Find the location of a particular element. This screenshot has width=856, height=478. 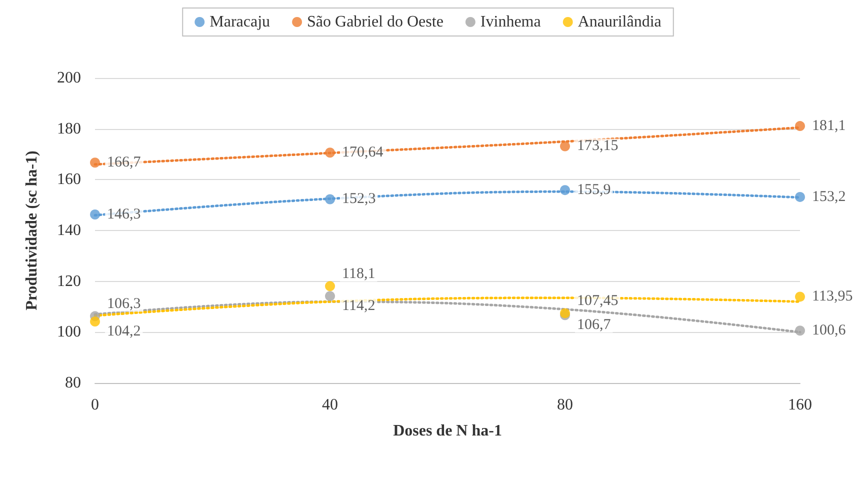

data-label: 153,2 is located at coordinates (829, 196).